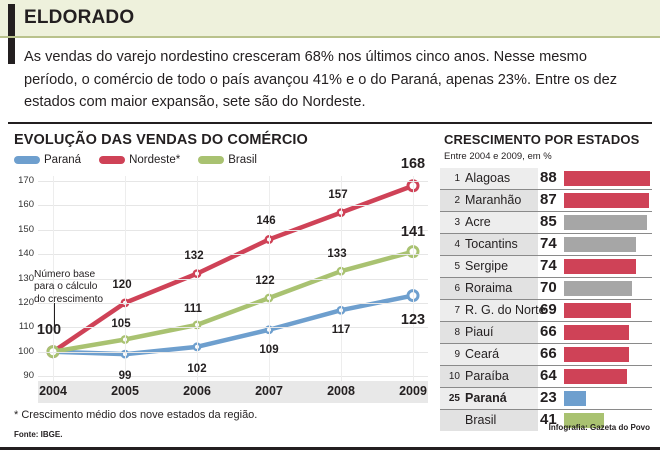  What do you see at coordinates (491, 244) in the screenshot?
I see `ranking-state-name: Tocantins` at bounding box center [491, 244].